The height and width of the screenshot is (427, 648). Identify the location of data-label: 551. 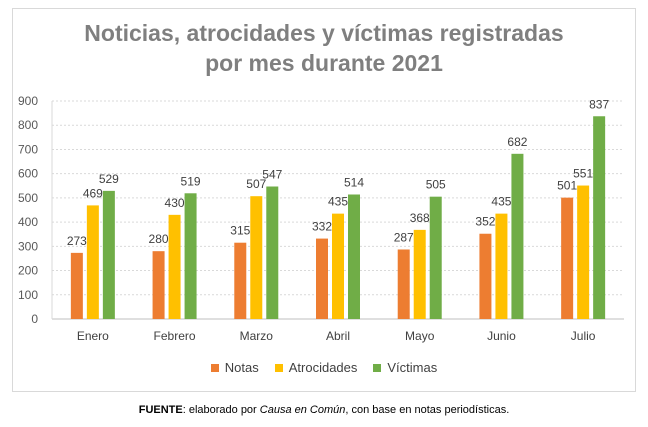
(583, 174).